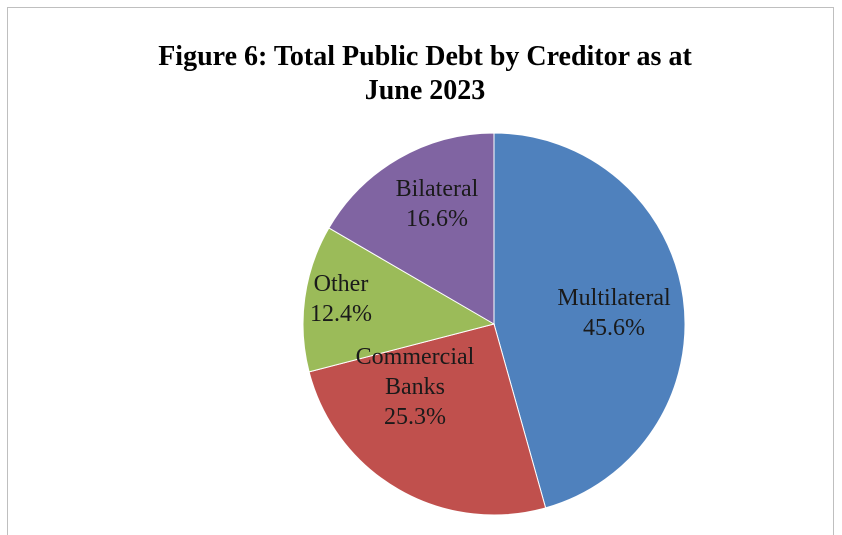  What do you see at coordinates (614, 298) in the screenshot?
I see `data-label-name-multilateral: Multilateral` at bounding box center [614, 298].